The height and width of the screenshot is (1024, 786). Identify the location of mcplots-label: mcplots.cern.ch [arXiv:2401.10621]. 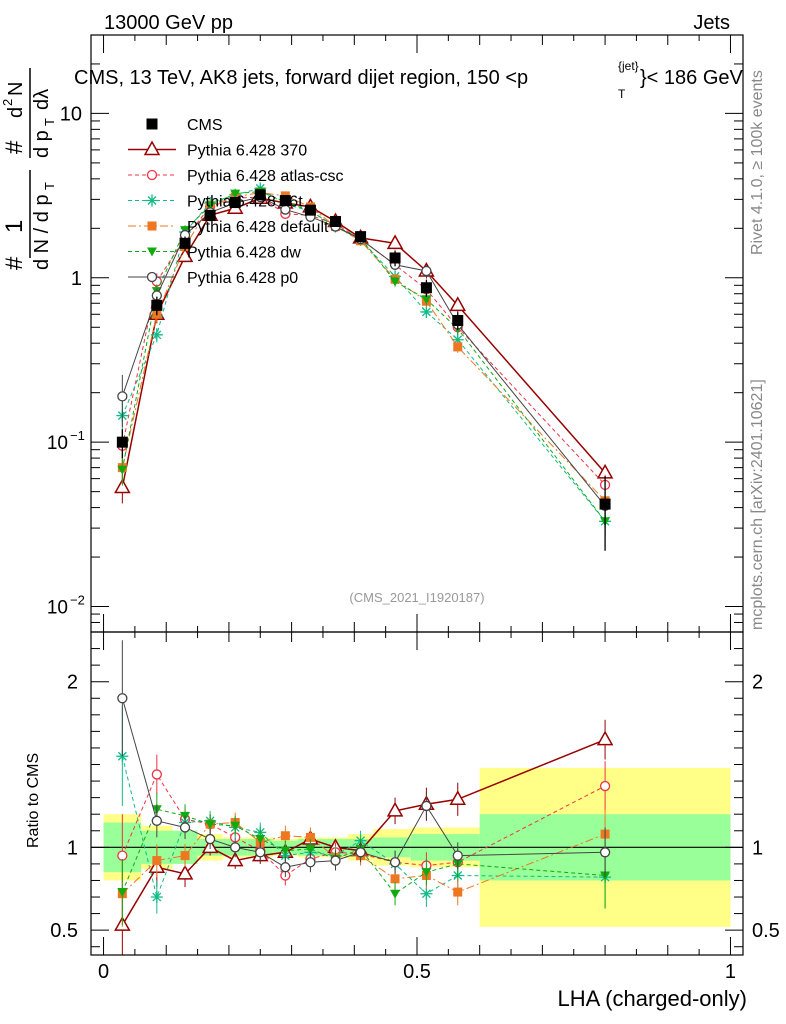
(757, 504).